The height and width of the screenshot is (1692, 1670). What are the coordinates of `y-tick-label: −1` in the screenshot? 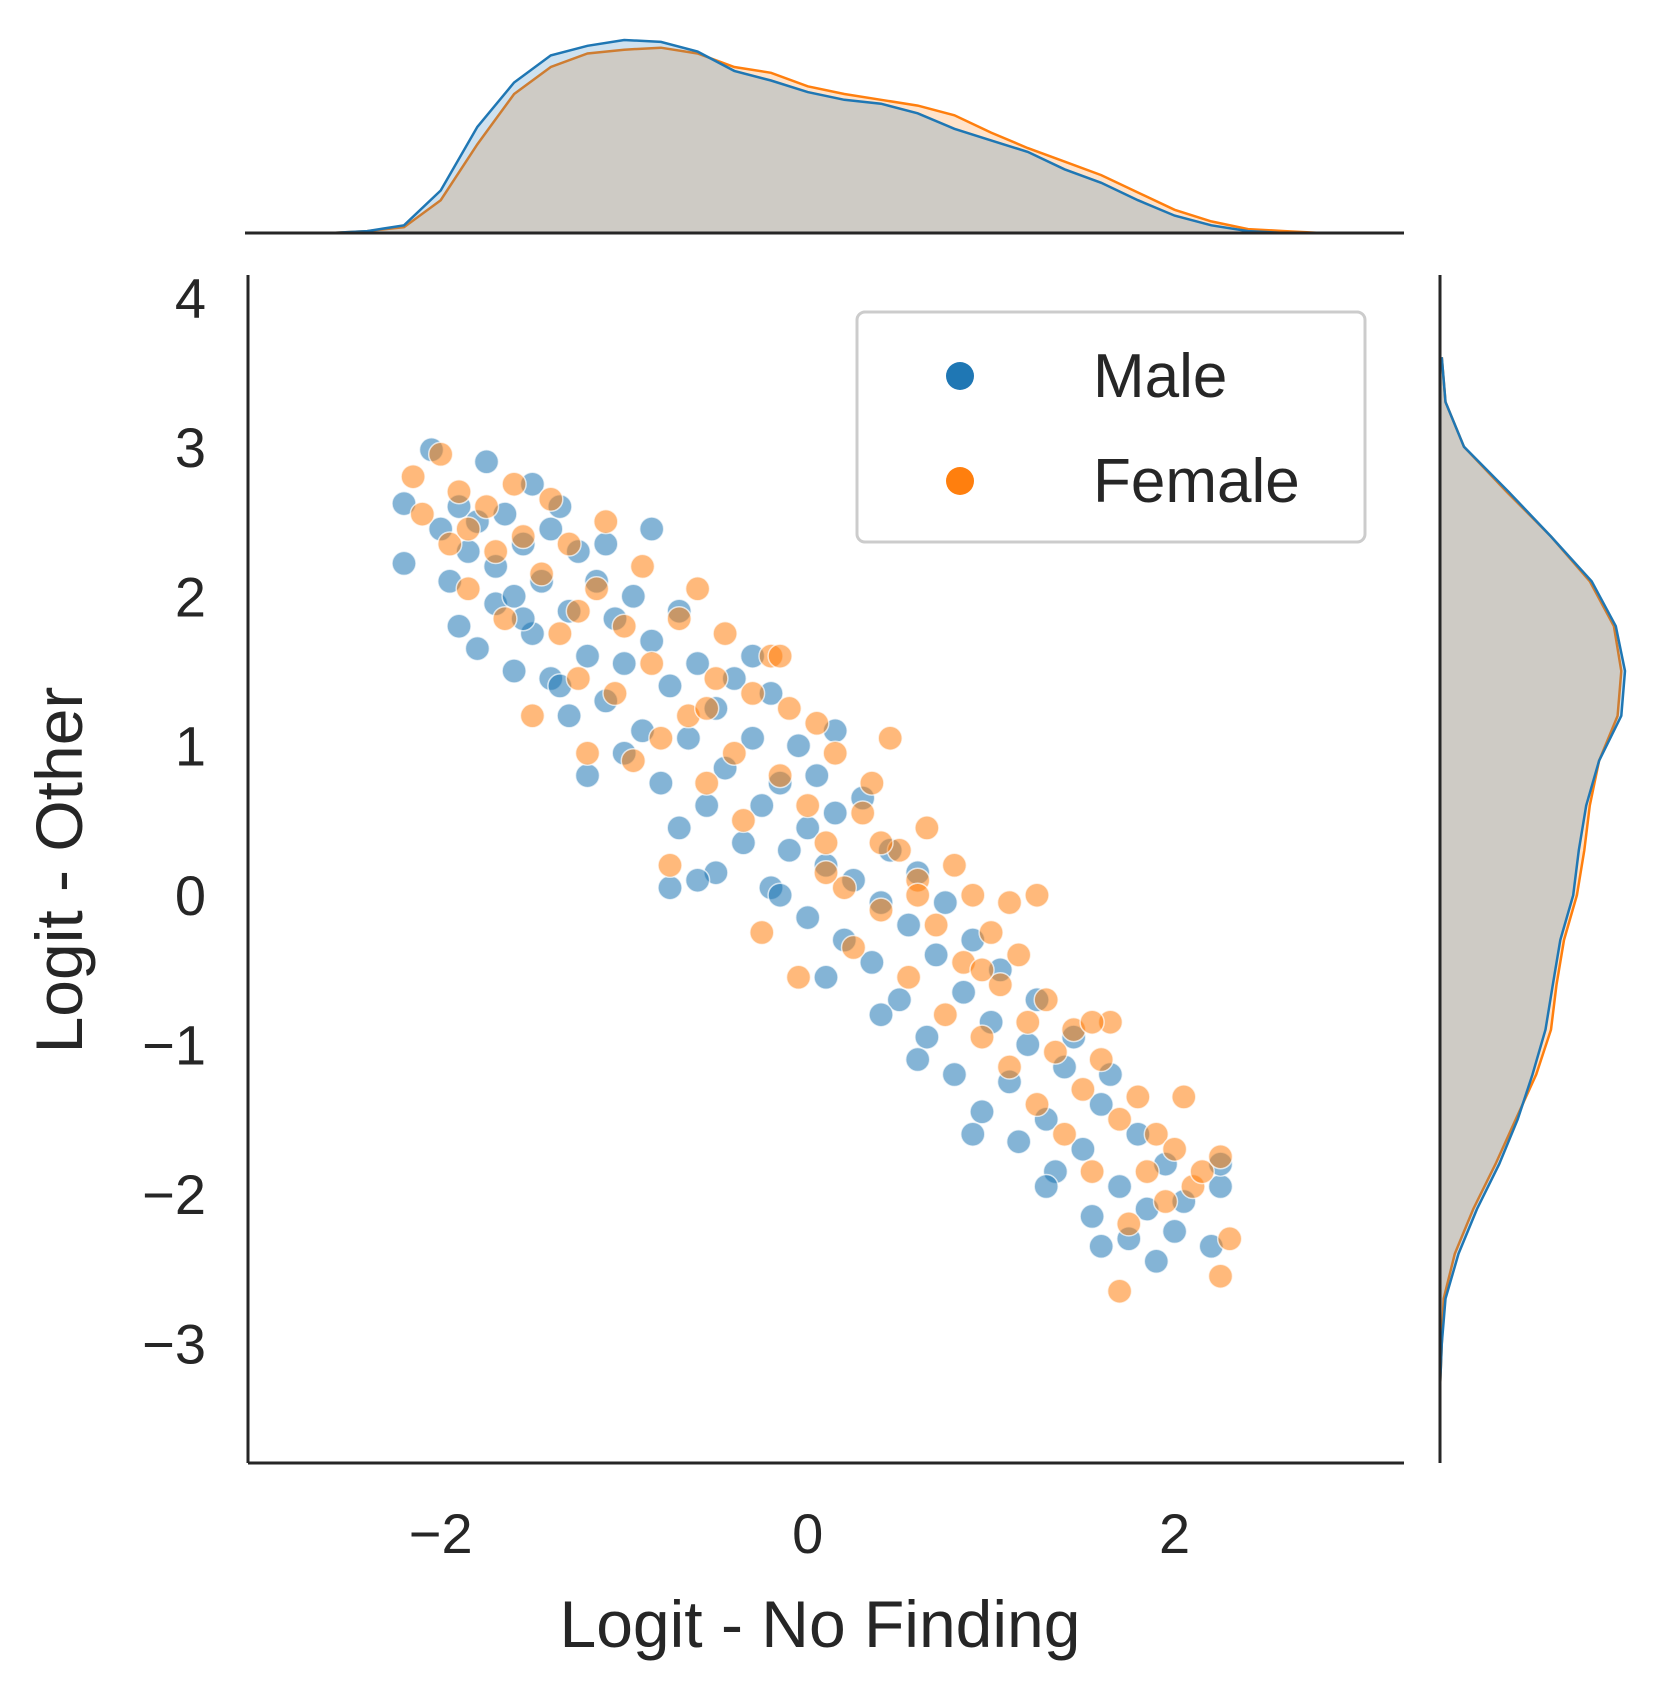 It's located at (174, 1045).